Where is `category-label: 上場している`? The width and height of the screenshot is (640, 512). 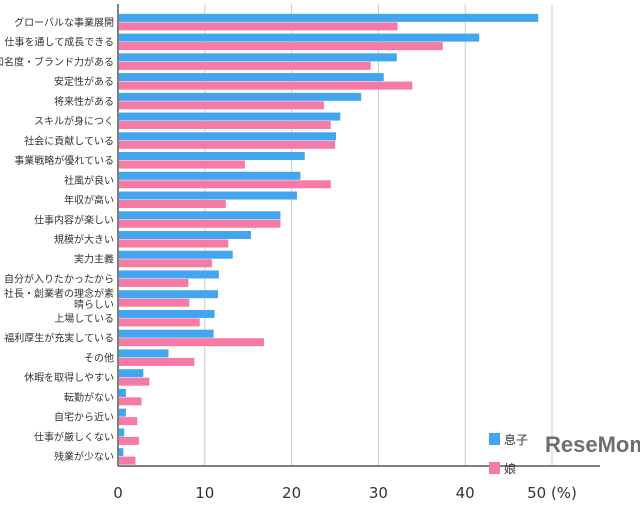
category-label: 上場している is located at coordinates (84, 318).